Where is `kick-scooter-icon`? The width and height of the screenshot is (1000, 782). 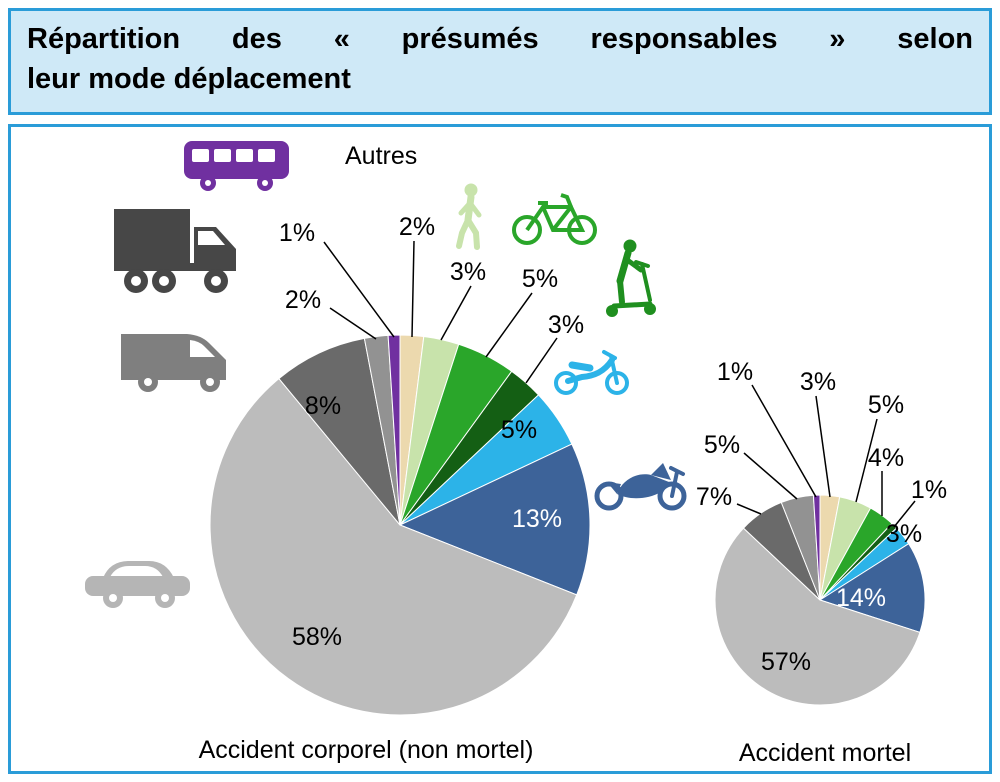
kick-scooter-icon is located at coordinates (628, 280).